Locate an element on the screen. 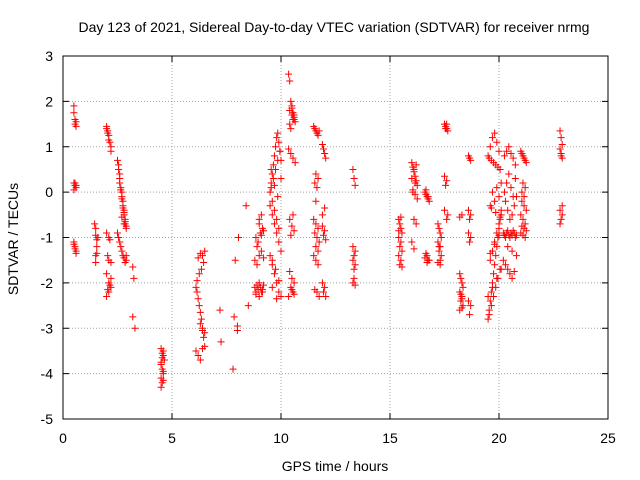 The image size is (640, 480). x-tick-label: 20 is located at coordinates (499, 438).